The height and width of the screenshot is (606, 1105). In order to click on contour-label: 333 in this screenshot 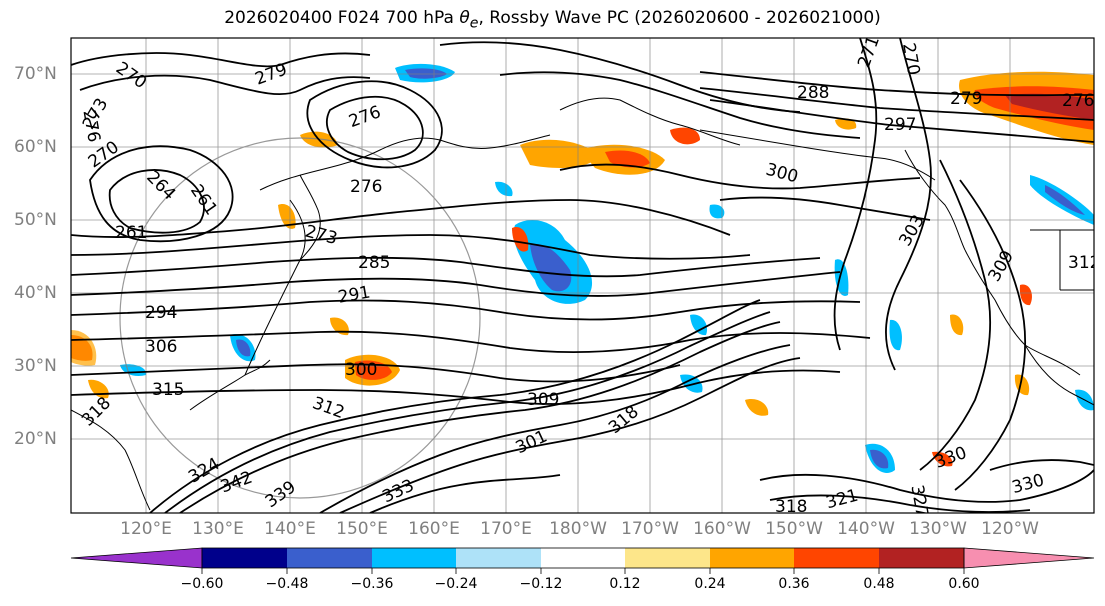, I will do `click(398, 492)`.